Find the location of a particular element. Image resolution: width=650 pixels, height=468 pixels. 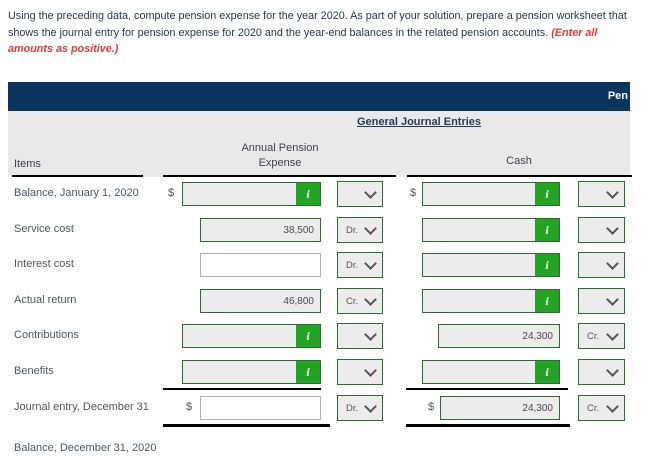

rule-below-journal-entry-cash is located at coordinates (488, 425).